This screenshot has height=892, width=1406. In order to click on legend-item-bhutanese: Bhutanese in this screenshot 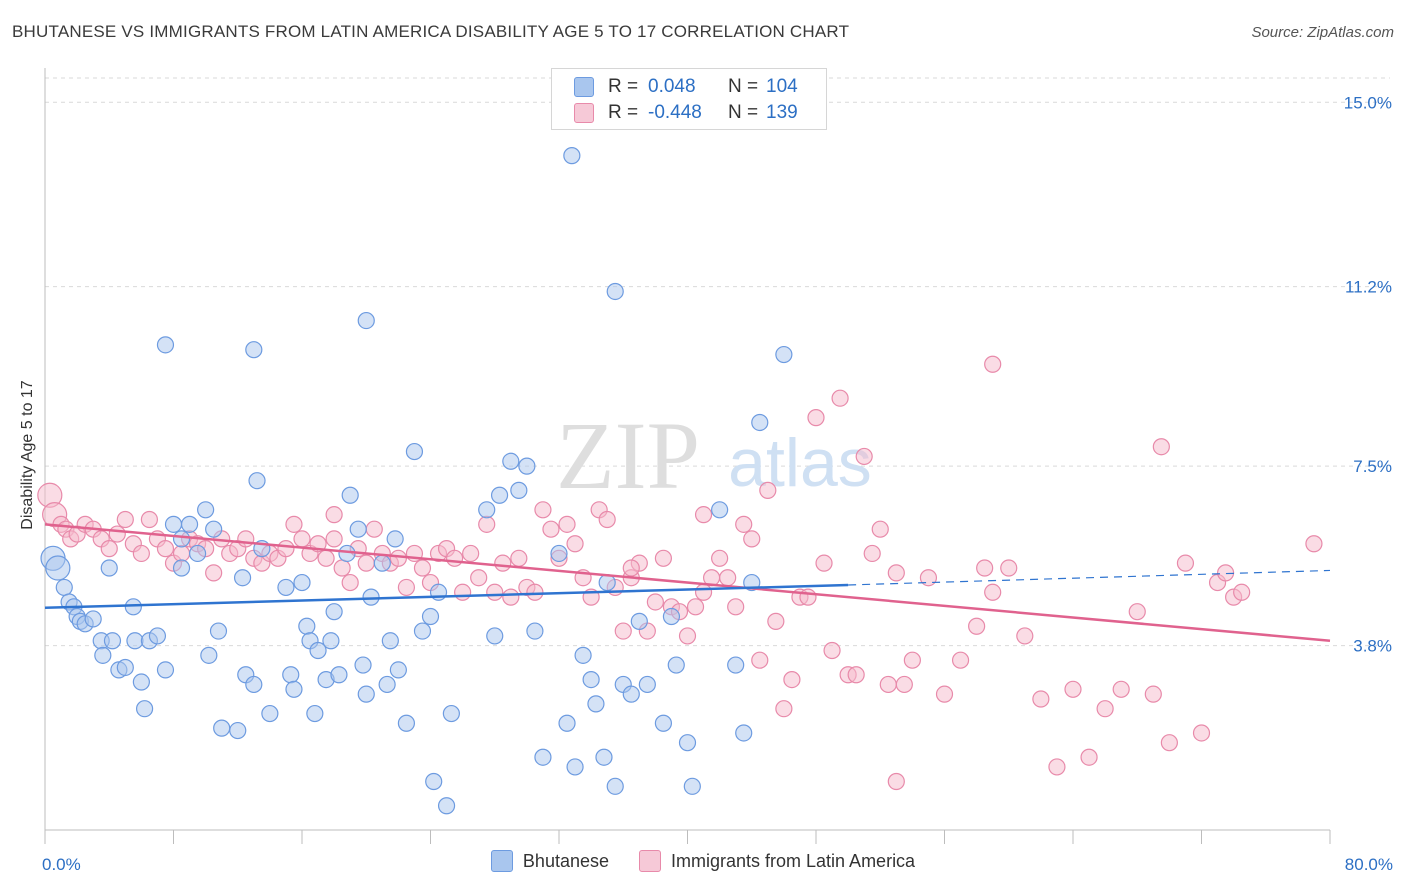, I will do `click(549, 861)`.